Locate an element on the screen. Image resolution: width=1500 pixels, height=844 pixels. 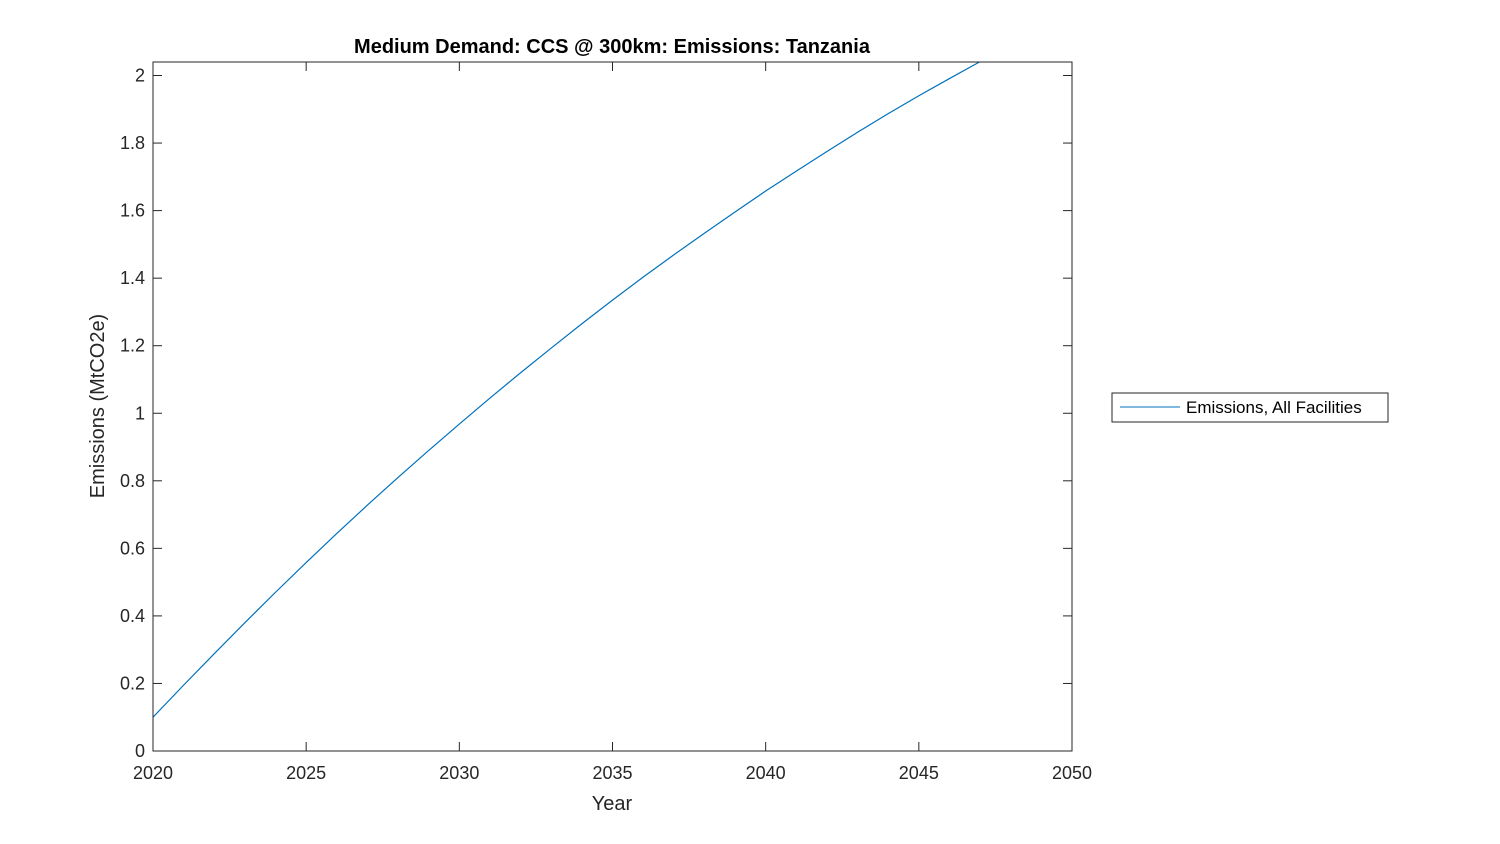
x-axis-label: Year is located at coordinates (612, 804).